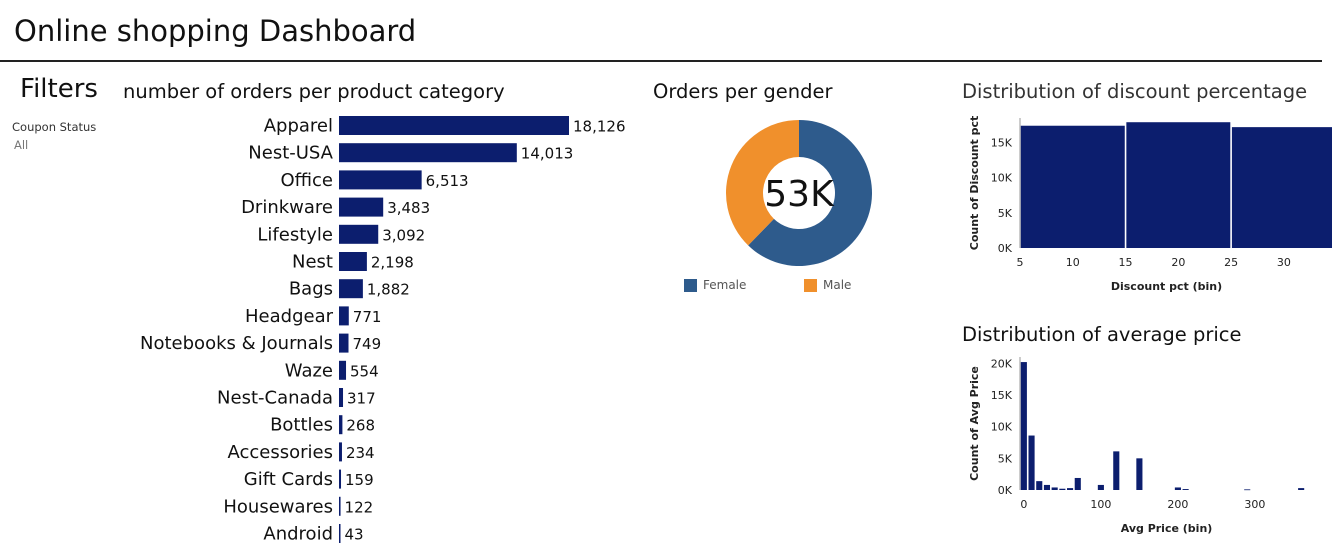 The height and width of the screenshot is (559, 1332). Describe the element at coordinates (1166, 286) in the screenshot. I see `x-axis-title: Discount pct (bin)` at that location.